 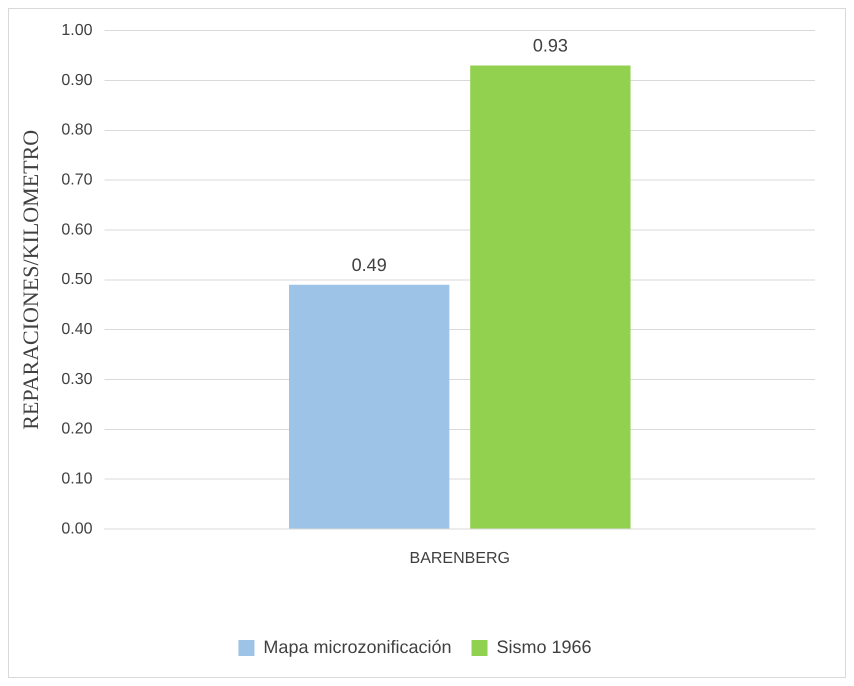 I want to click on y-tick-label: 0.70, so click(x=77, y=180).